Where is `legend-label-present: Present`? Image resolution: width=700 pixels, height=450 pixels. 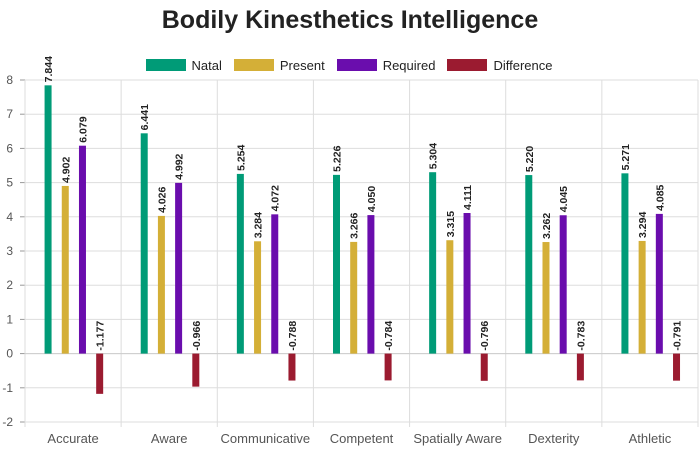
legend-label-present: Present is located at coordinates (302, 65).